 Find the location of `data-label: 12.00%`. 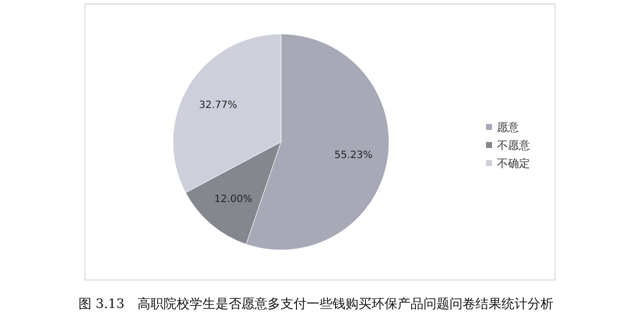

data-label: 12.00% is located at coordinates (233, 199).